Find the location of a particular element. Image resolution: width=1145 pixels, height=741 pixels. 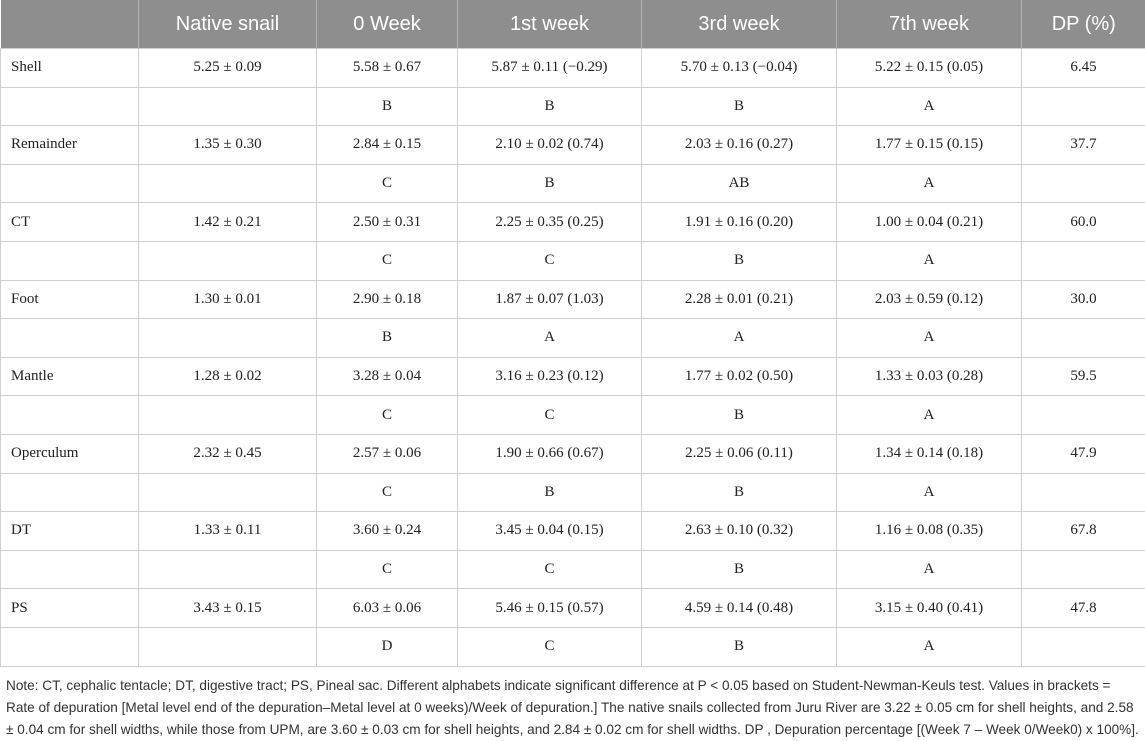

value-cell: 6.03 ± 0.06 is located at coordinates (387, 608).